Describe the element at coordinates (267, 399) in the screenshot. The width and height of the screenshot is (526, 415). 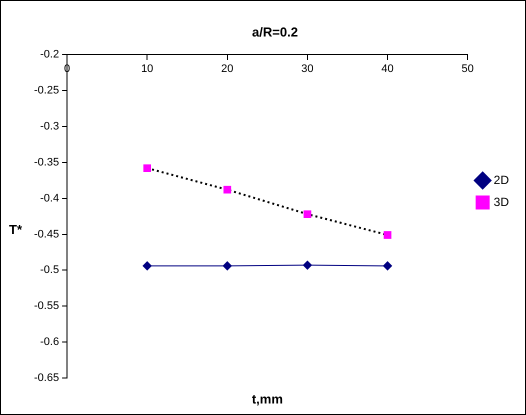
I see `x-axis-title: t,mm` at that location.